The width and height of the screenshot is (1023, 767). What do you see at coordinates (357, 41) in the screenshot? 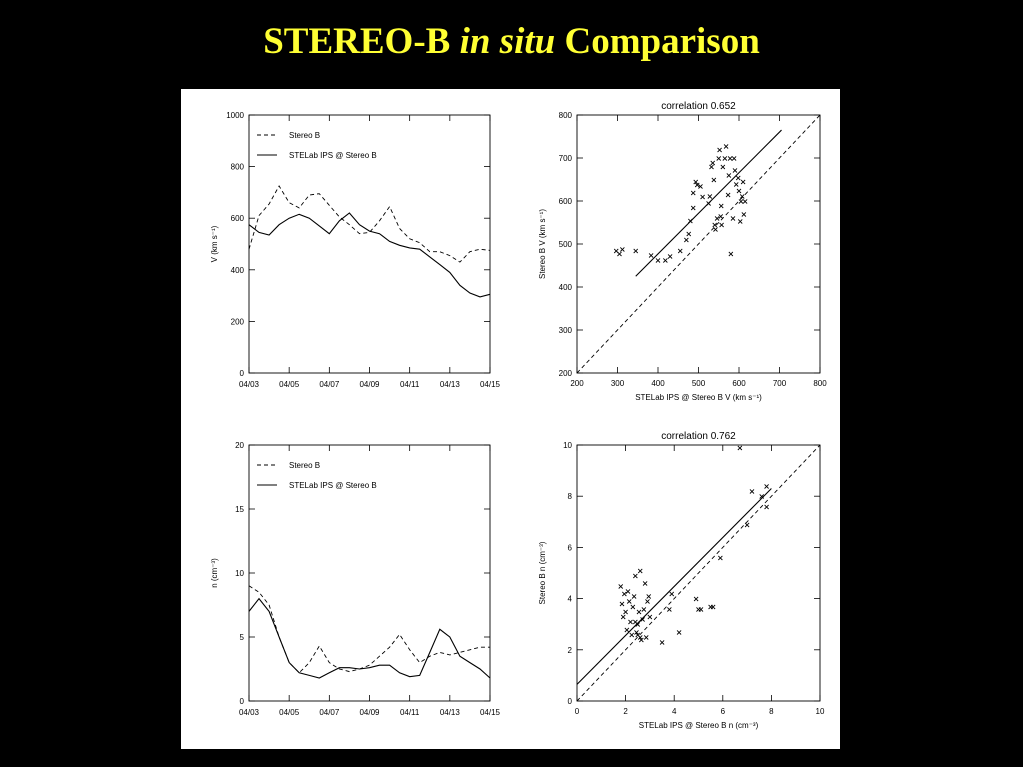
I see `slide-title-part-1: STEREO-B` at bounding box center [357, 41].